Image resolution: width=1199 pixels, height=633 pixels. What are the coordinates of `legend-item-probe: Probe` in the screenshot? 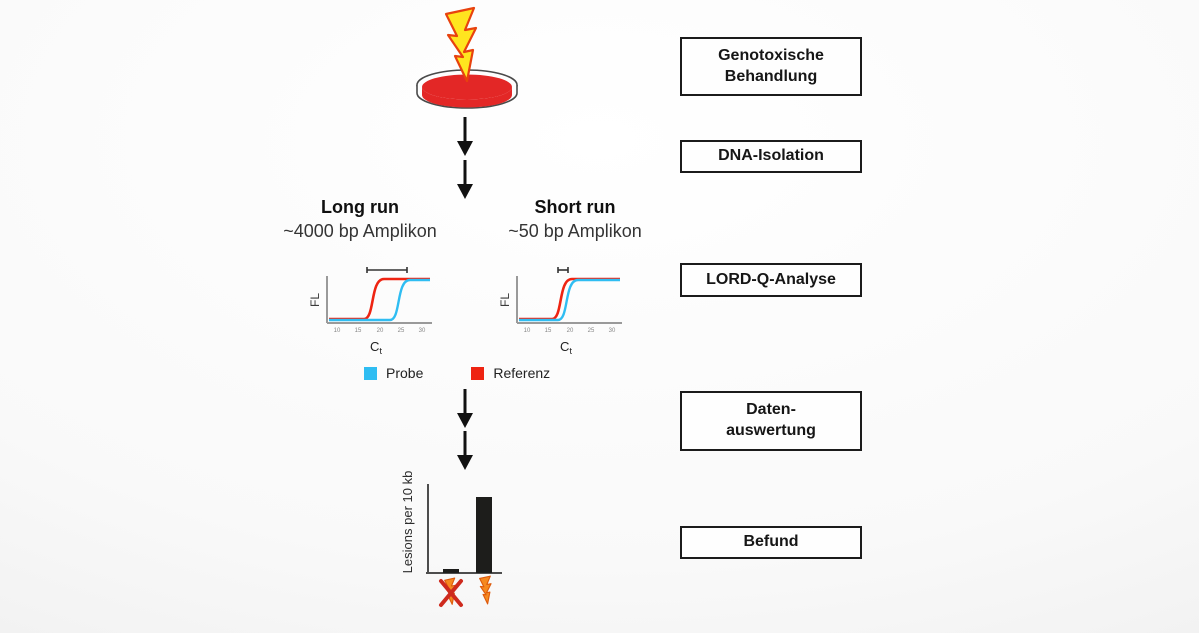 It's located at (393, 373).